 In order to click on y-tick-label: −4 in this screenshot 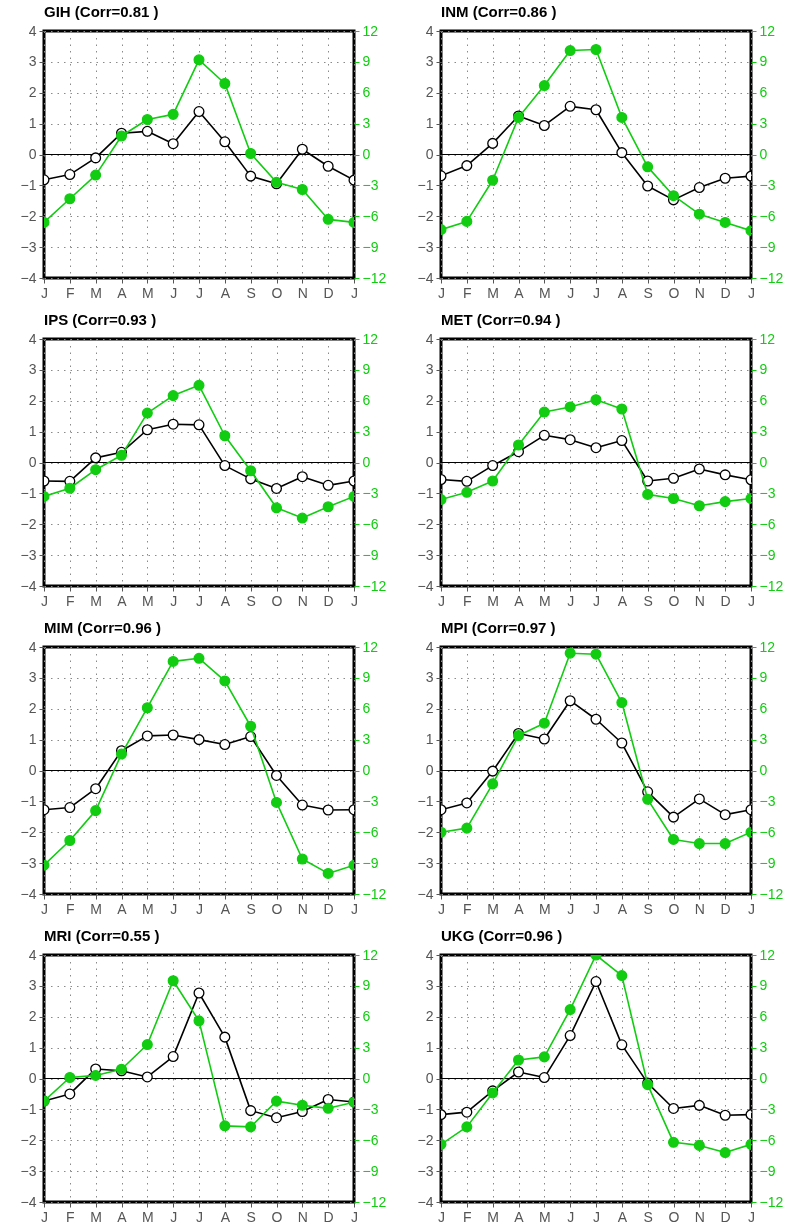, I will do `click(28, 585)`.